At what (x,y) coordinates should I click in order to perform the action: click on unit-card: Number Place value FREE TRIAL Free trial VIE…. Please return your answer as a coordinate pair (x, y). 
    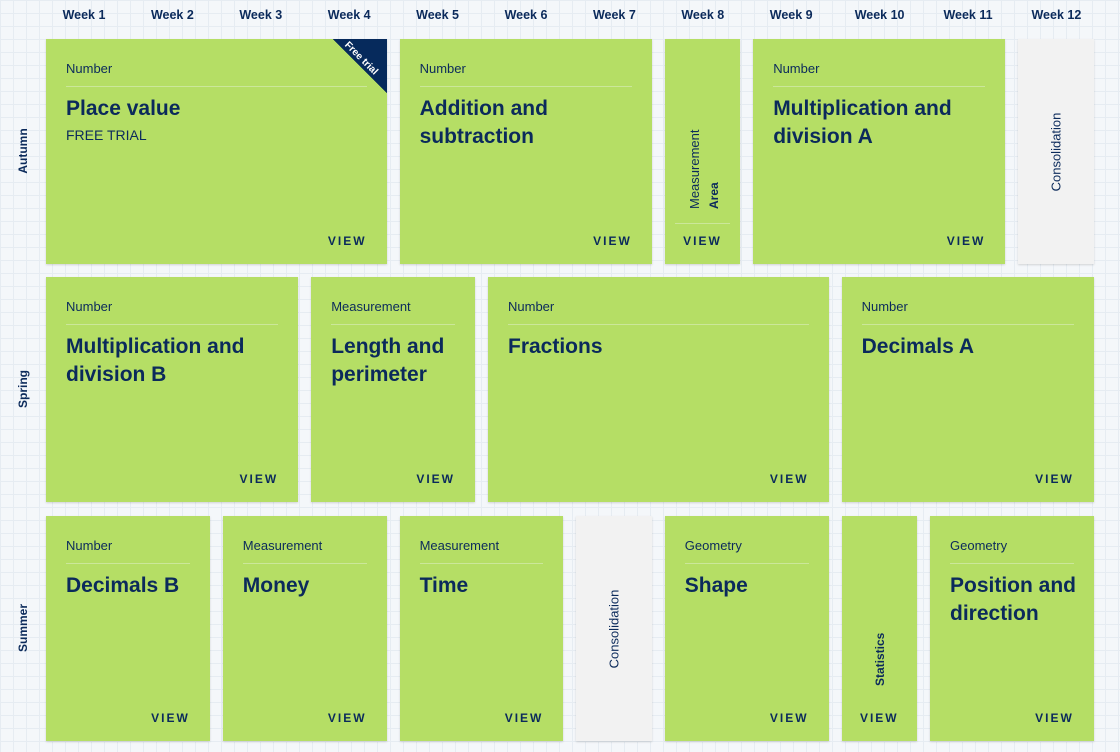
    Looking at the image, I should click on (216, 151).